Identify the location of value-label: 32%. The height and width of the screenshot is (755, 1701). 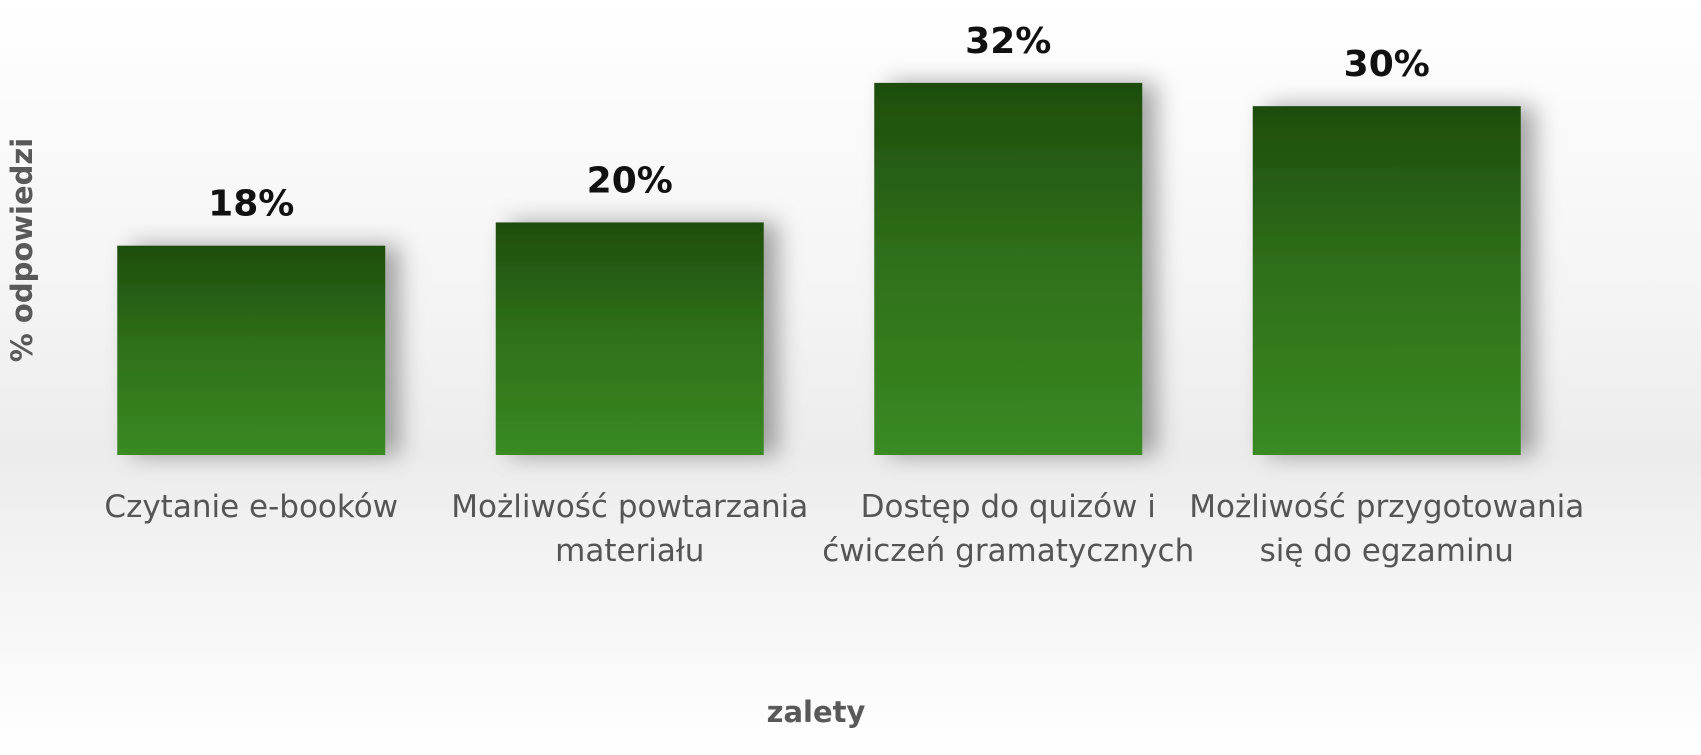
(1008, 41).